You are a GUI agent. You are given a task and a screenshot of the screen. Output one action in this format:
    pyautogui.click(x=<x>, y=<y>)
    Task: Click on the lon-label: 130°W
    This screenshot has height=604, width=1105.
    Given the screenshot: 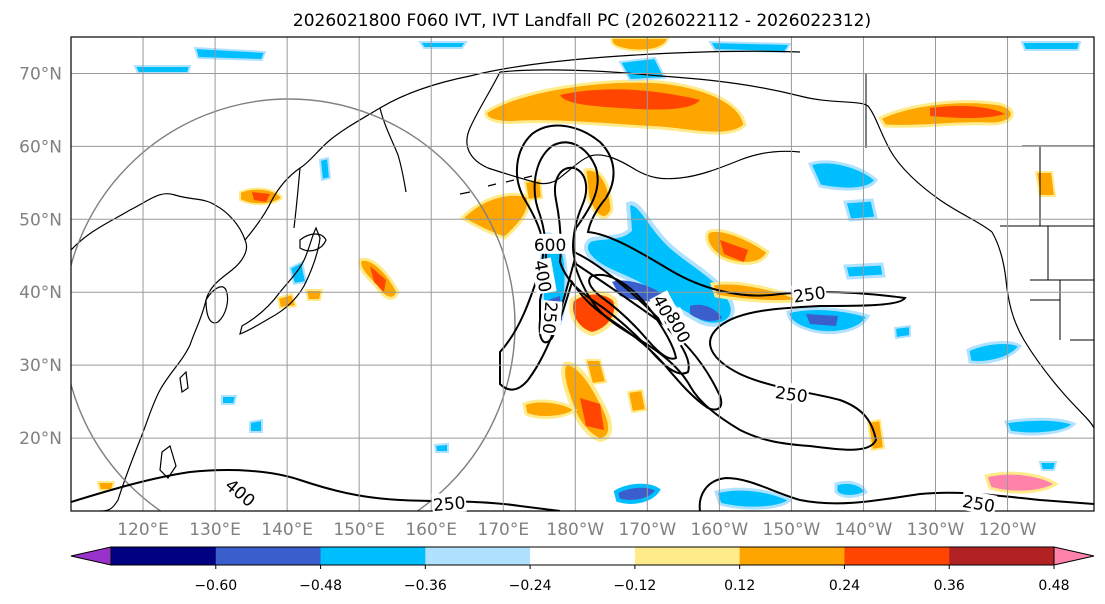 What is the action you would take?
    pyautogui.click(x=936, y=530)
    